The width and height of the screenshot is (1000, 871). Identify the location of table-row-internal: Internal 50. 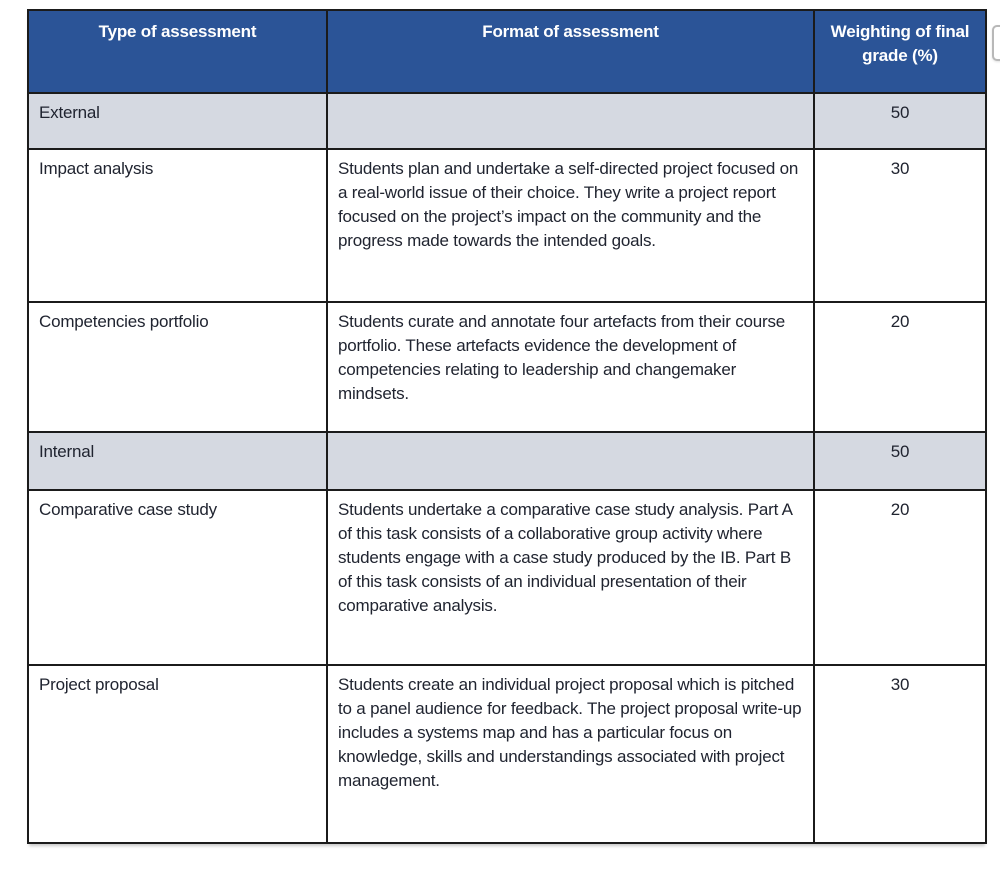
(507, 461).